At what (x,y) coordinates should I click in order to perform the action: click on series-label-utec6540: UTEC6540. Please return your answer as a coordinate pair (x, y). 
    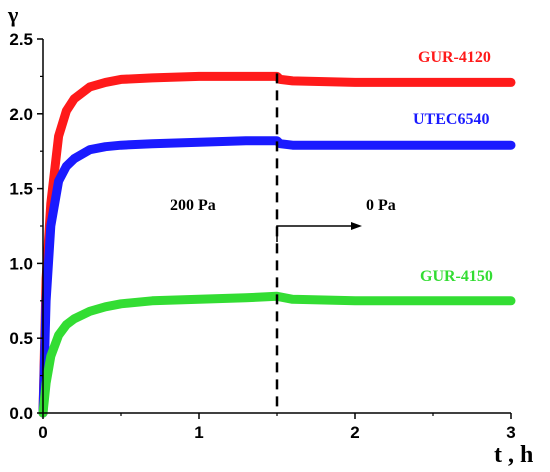
    Looking at the image, I should click on (451, 119).